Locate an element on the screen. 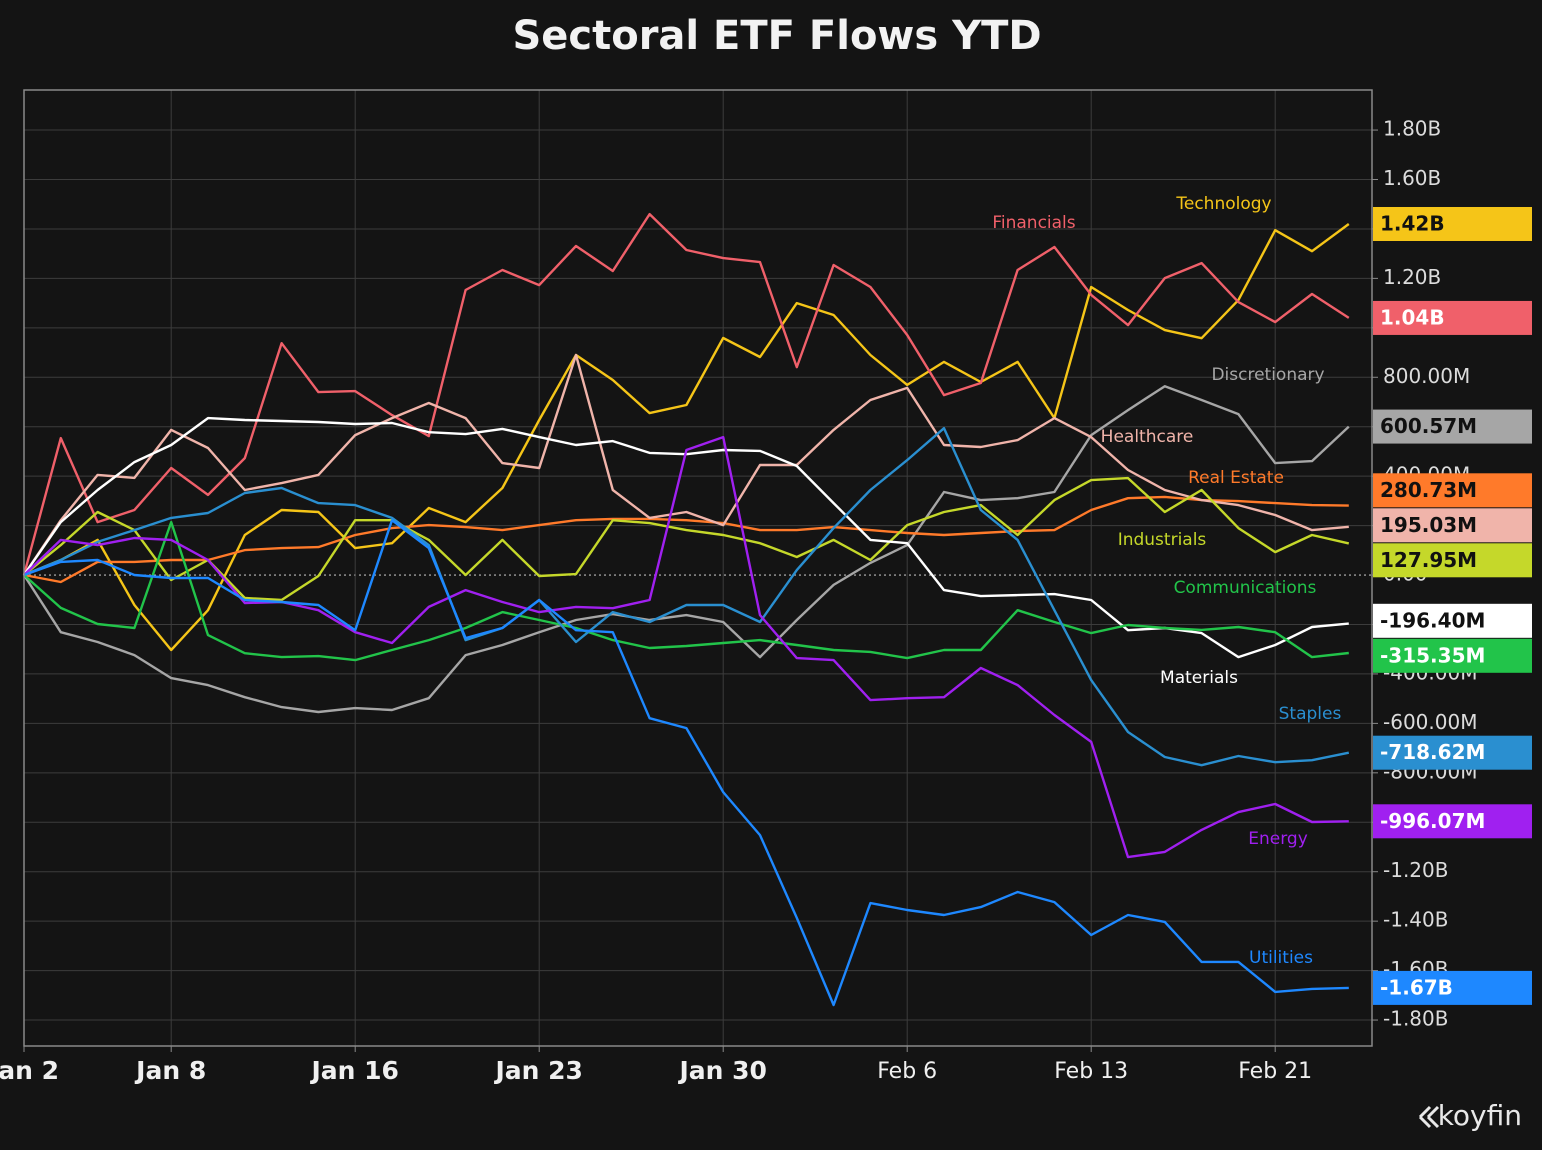 This screenshot has width=1542, height=1150. series-name: Industrials is located at coordinates (1162, 540).